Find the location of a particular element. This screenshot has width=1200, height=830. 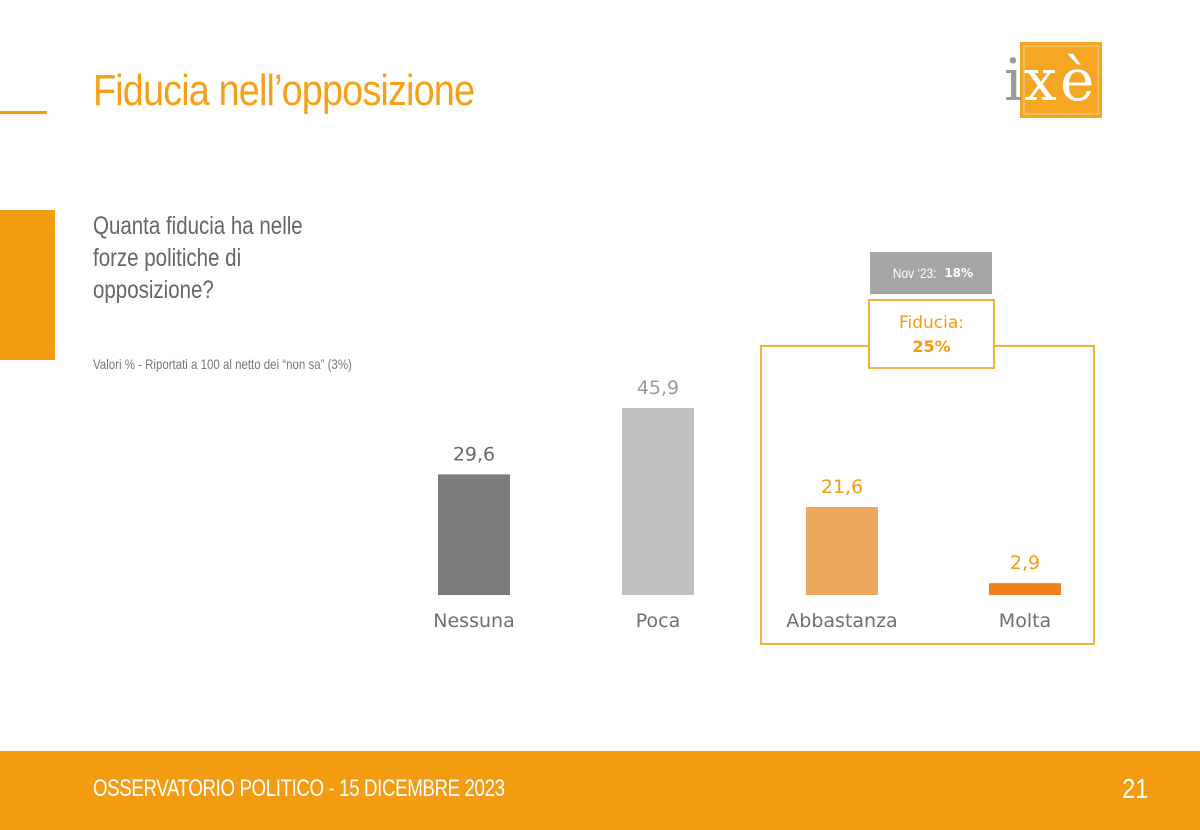

comparison-label: Nov ‘23: is located at coordinates (914, 273).